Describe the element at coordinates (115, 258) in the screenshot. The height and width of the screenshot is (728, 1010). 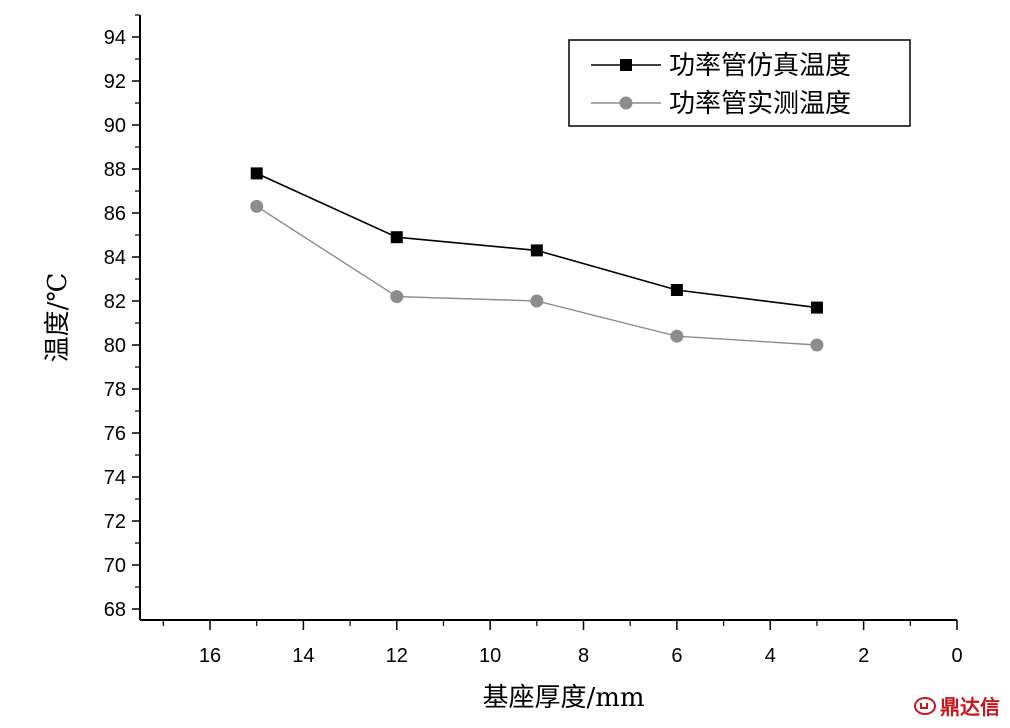
I see `y-tick-label: 84` at that location.